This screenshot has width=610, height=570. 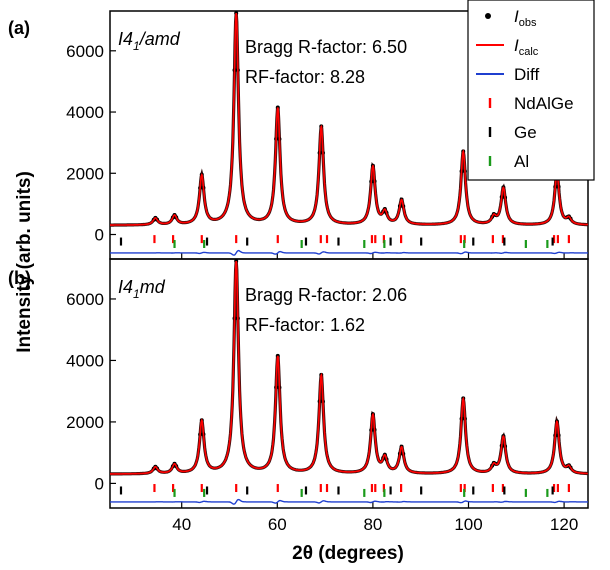 What do you see at coordinates (19, 28) in the screenshot?
I see `panel-label: (a)` at bounding box center [19, 28].